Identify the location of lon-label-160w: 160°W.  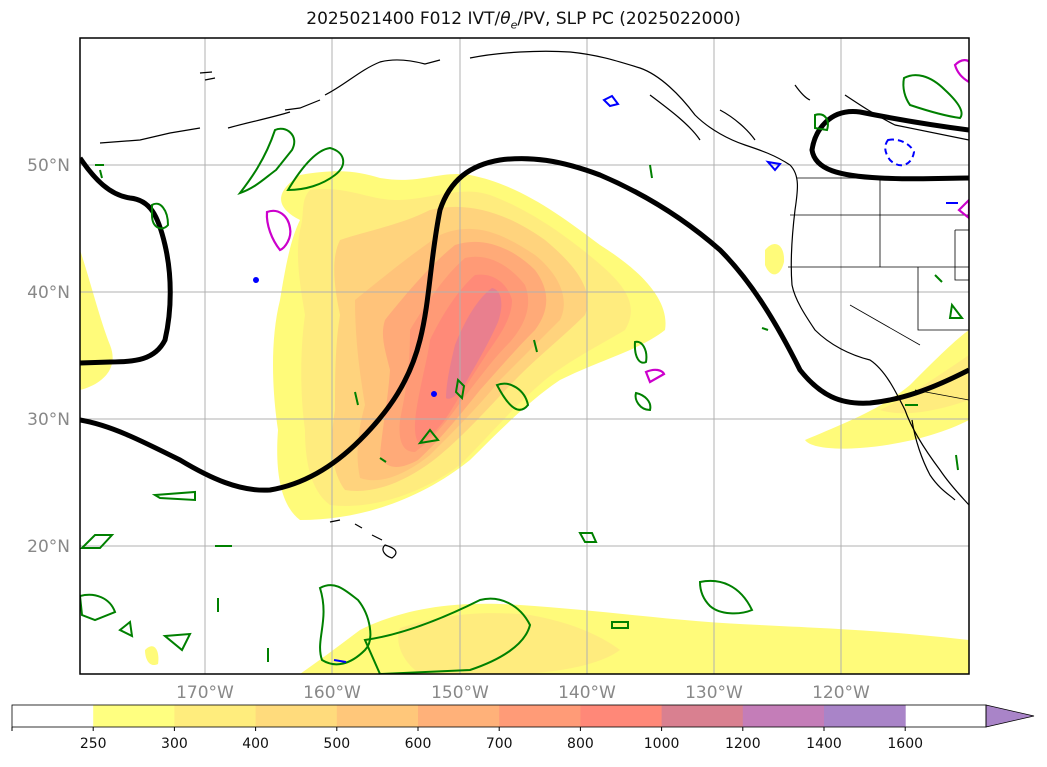
(332, 691).